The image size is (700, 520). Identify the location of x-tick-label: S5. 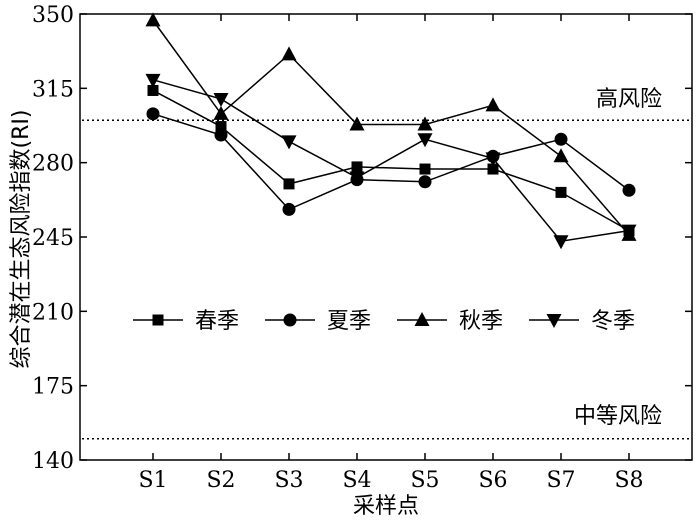
(424, 480).